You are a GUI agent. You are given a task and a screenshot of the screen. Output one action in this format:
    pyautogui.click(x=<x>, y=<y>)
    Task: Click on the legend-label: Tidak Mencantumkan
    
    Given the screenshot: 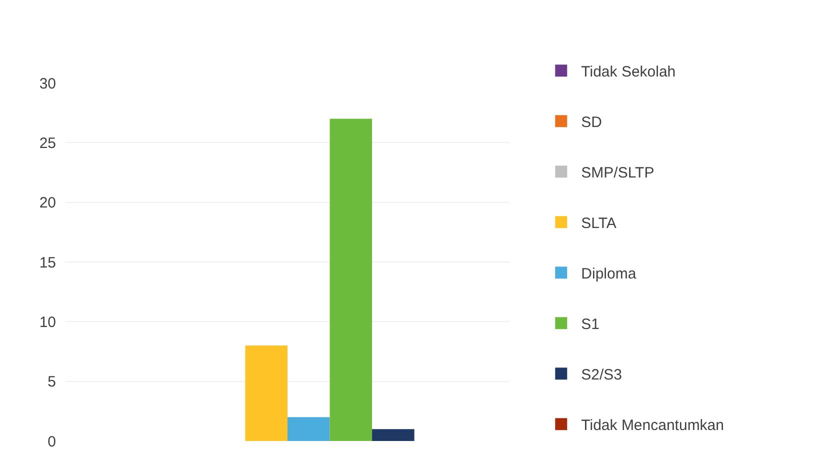 What is the action you would take?
    pyautogui.click(x=652, y=425)
    